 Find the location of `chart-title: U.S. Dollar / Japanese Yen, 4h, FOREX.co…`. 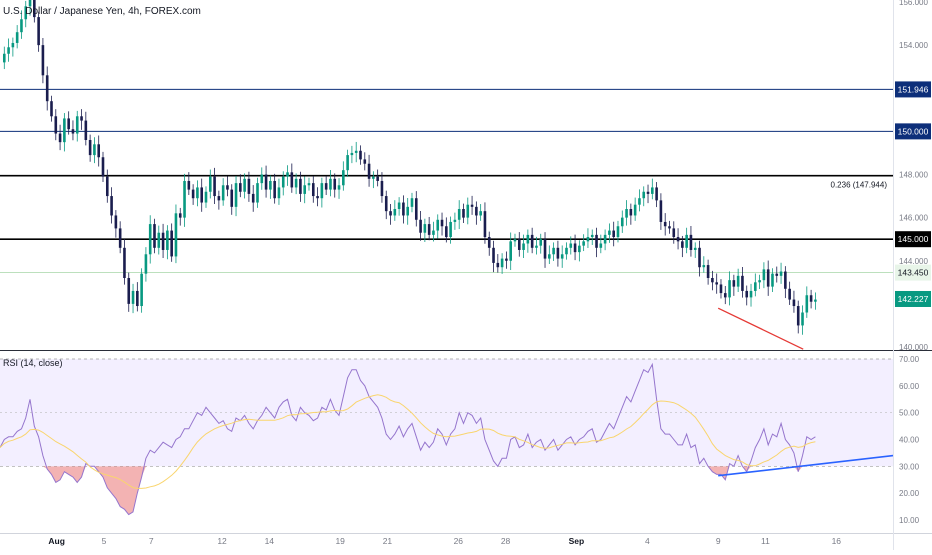

chart-title: U.S. Dollar / Japanese Yen, 4h, FOREX.co… is located at coordinates (102, 11).